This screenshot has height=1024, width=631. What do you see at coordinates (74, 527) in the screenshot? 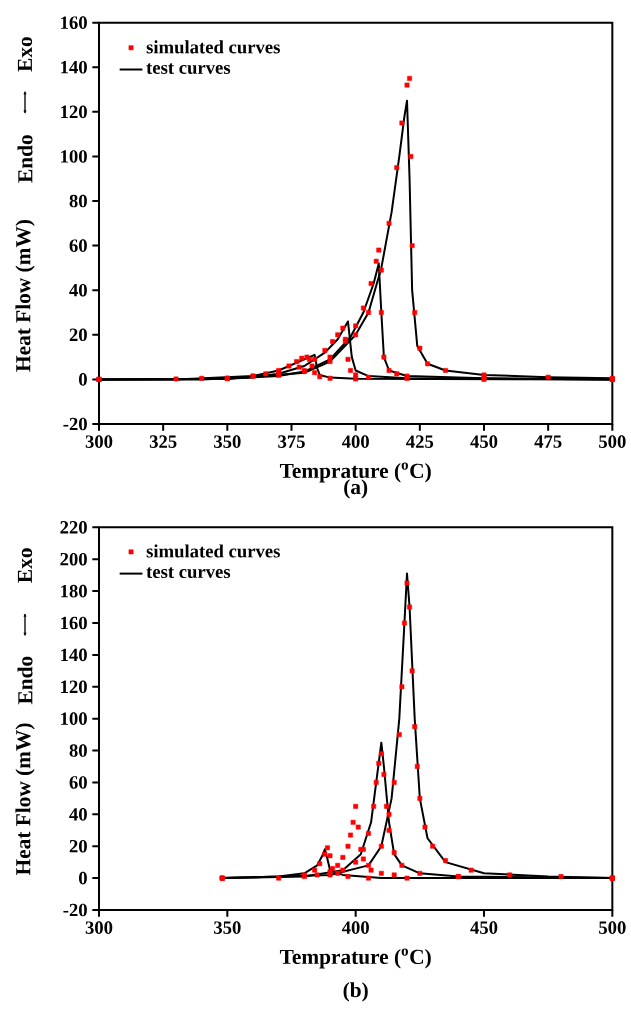
I see `y-tick-label: 220` at bounding box center [74, 527].